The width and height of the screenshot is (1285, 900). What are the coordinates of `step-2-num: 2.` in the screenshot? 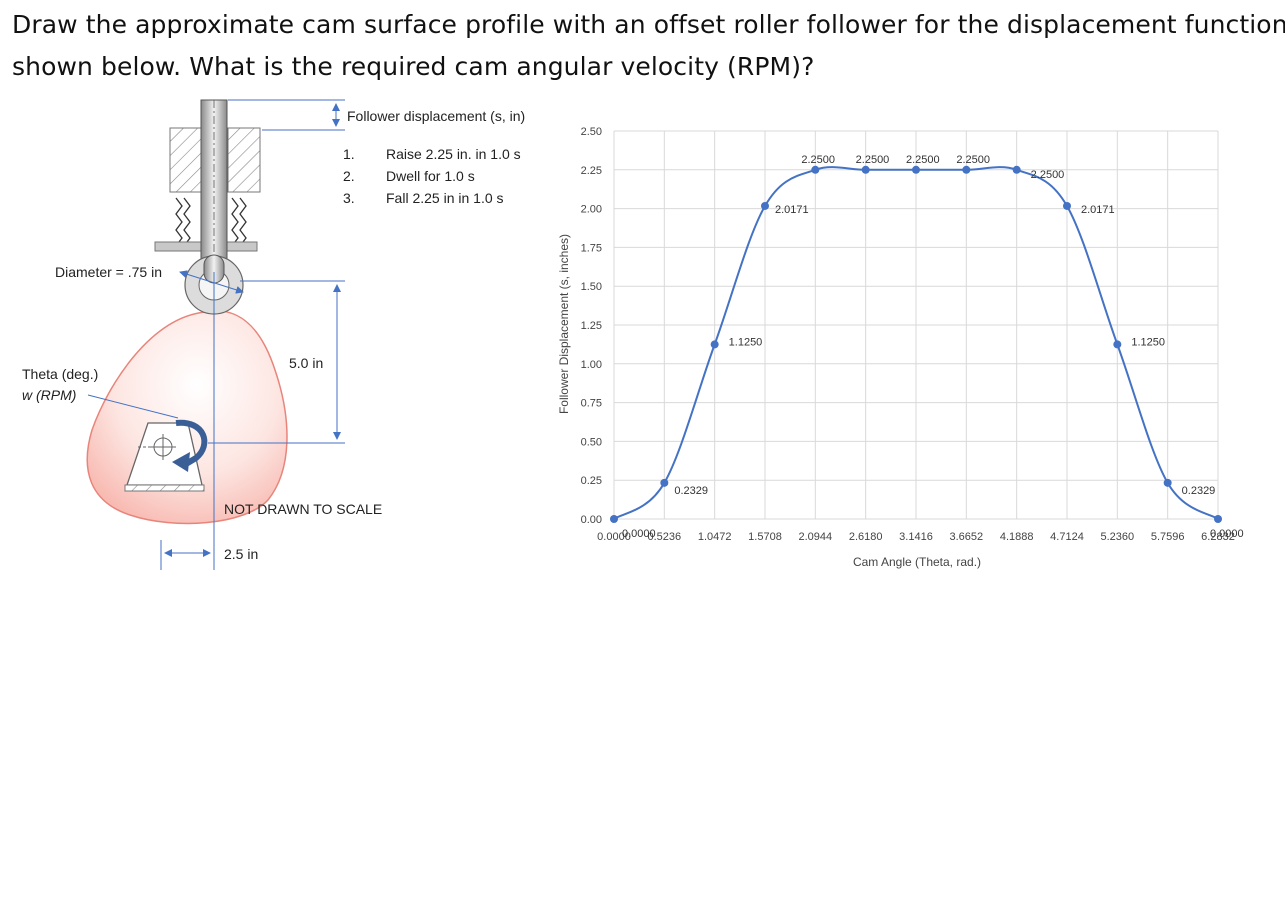 It's located at (349, 176).